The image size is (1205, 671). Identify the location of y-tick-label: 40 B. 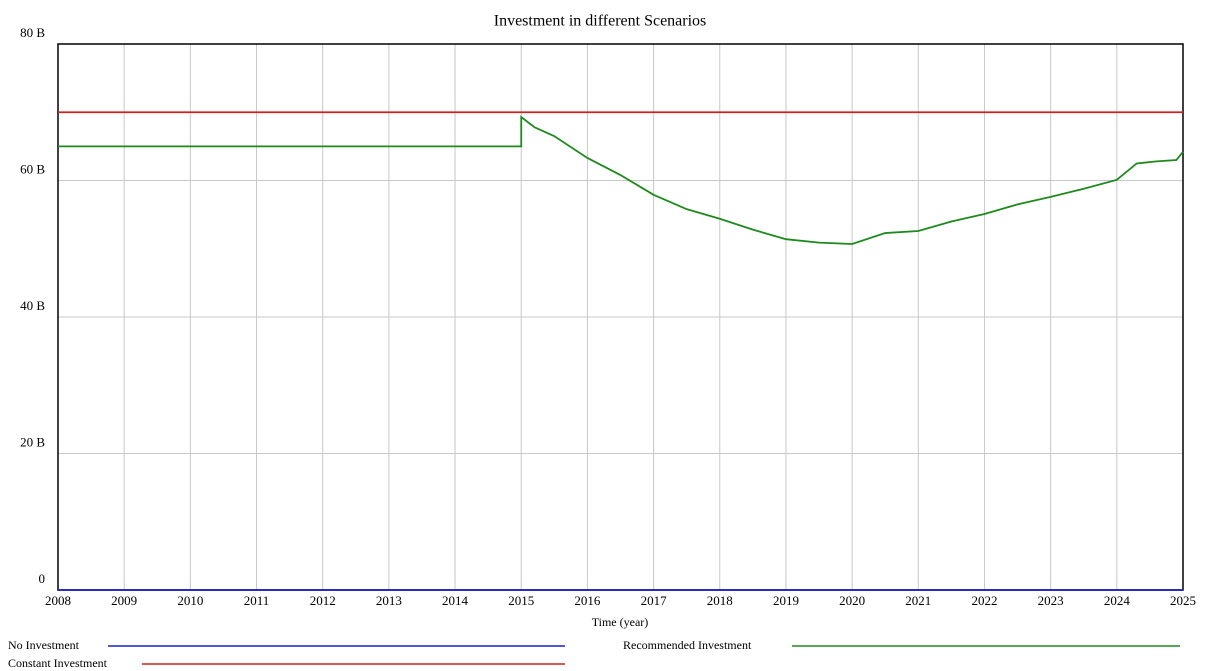
(32, 305).